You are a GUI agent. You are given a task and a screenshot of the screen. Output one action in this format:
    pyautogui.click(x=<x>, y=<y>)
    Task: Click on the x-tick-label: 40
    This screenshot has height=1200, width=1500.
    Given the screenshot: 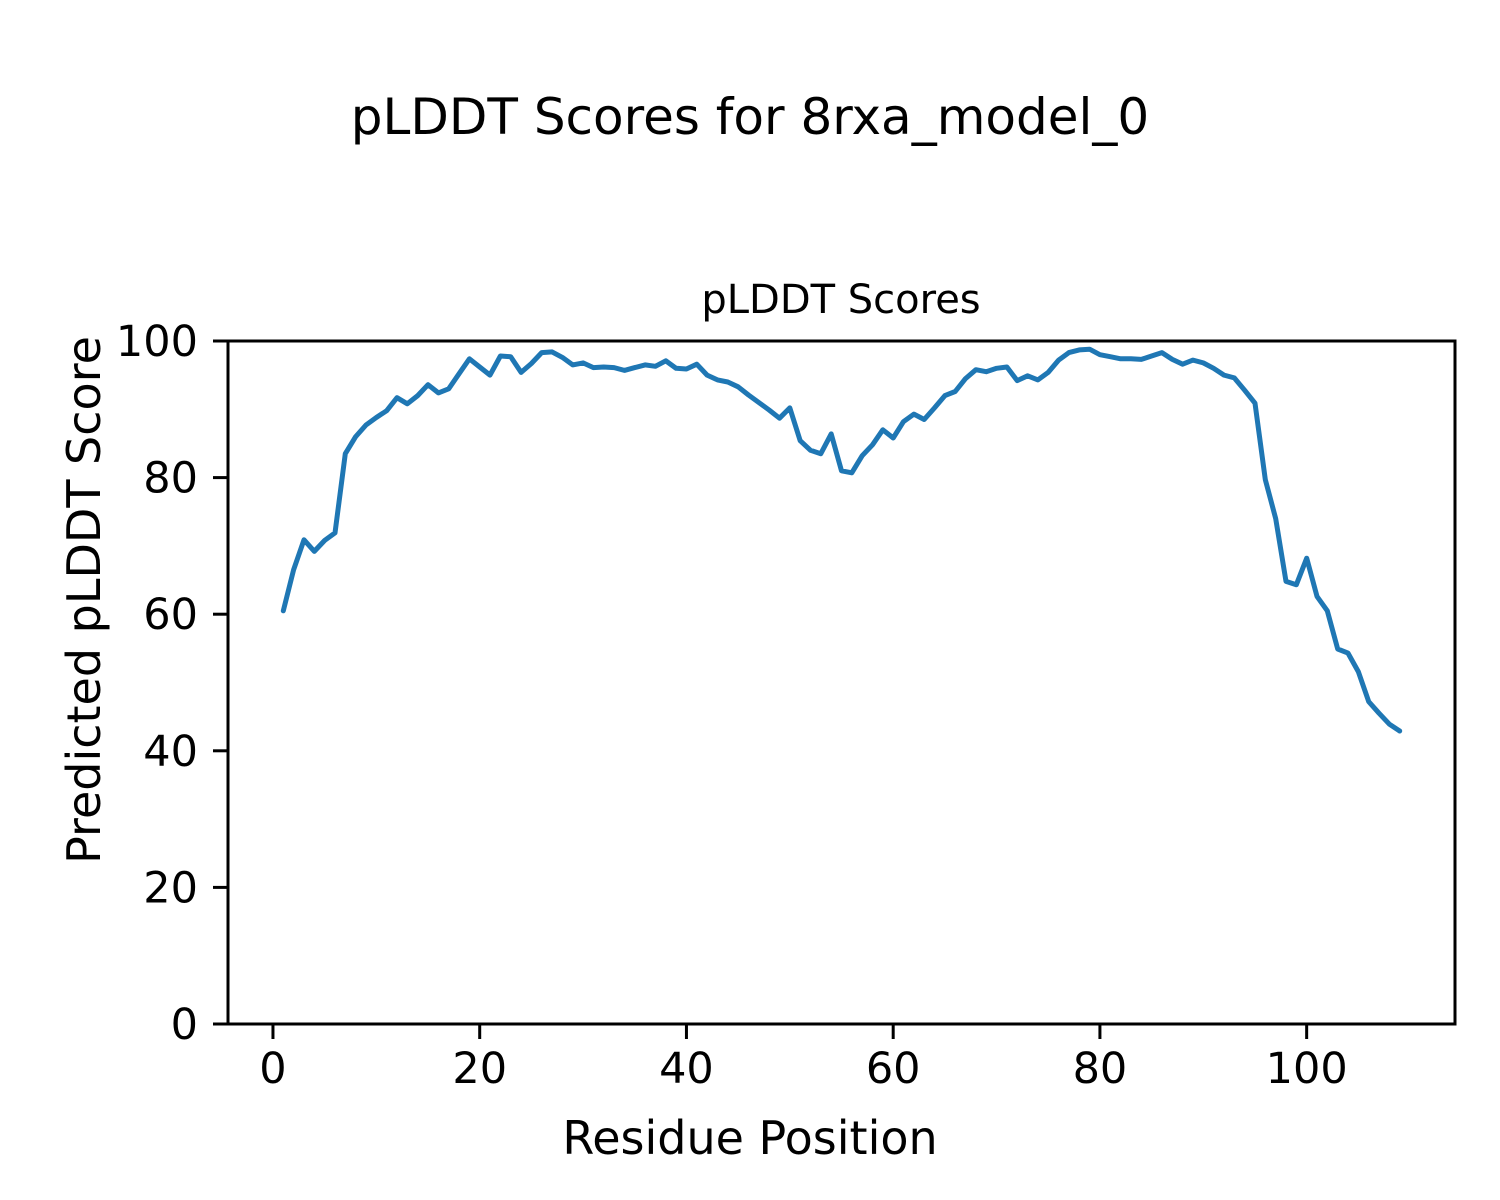 What is the action you would take?
    pyautogui.click(x=686, y=1069)
    